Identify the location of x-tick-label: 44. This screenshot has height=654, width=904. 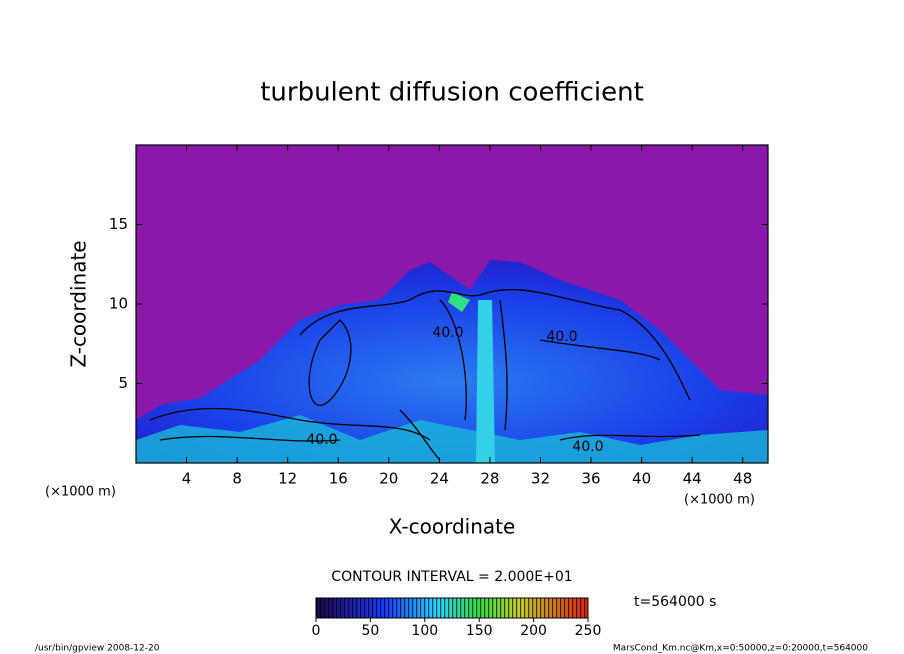
(692, 479).